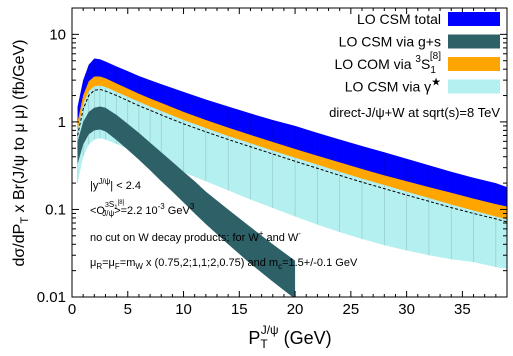 This screenshot has height=356, width=513. What do you see at coordinates (128, 309) in the screenshot?
I see `x-tick-label: 5` at bounding box center [128, 309].